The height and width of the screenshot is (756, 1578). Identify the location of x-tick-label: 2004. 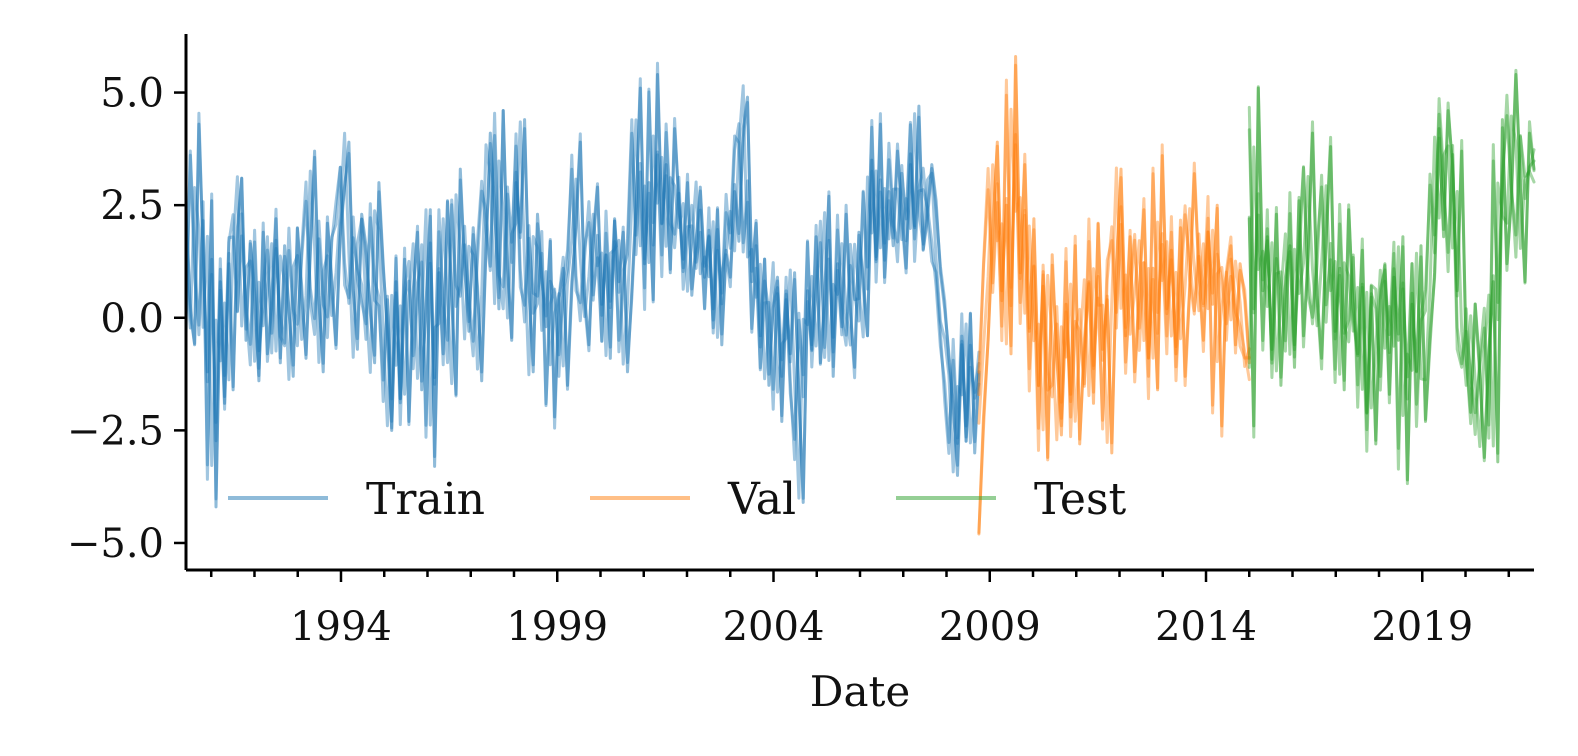
(774, 627).